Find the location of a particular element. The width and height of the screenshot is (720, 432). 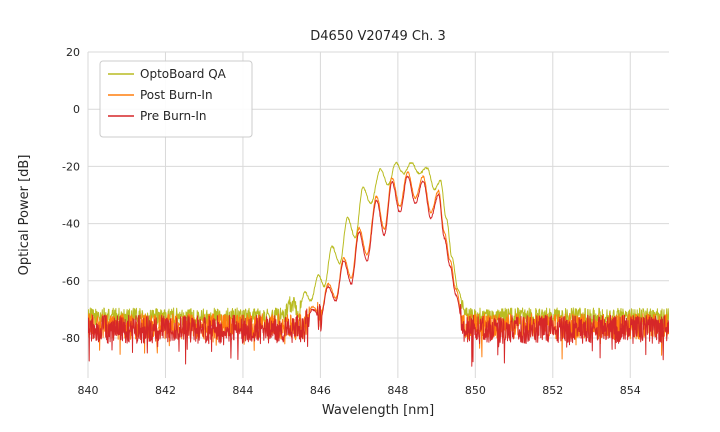

y-tick-label: -40 is located at coordinates (71, 224).